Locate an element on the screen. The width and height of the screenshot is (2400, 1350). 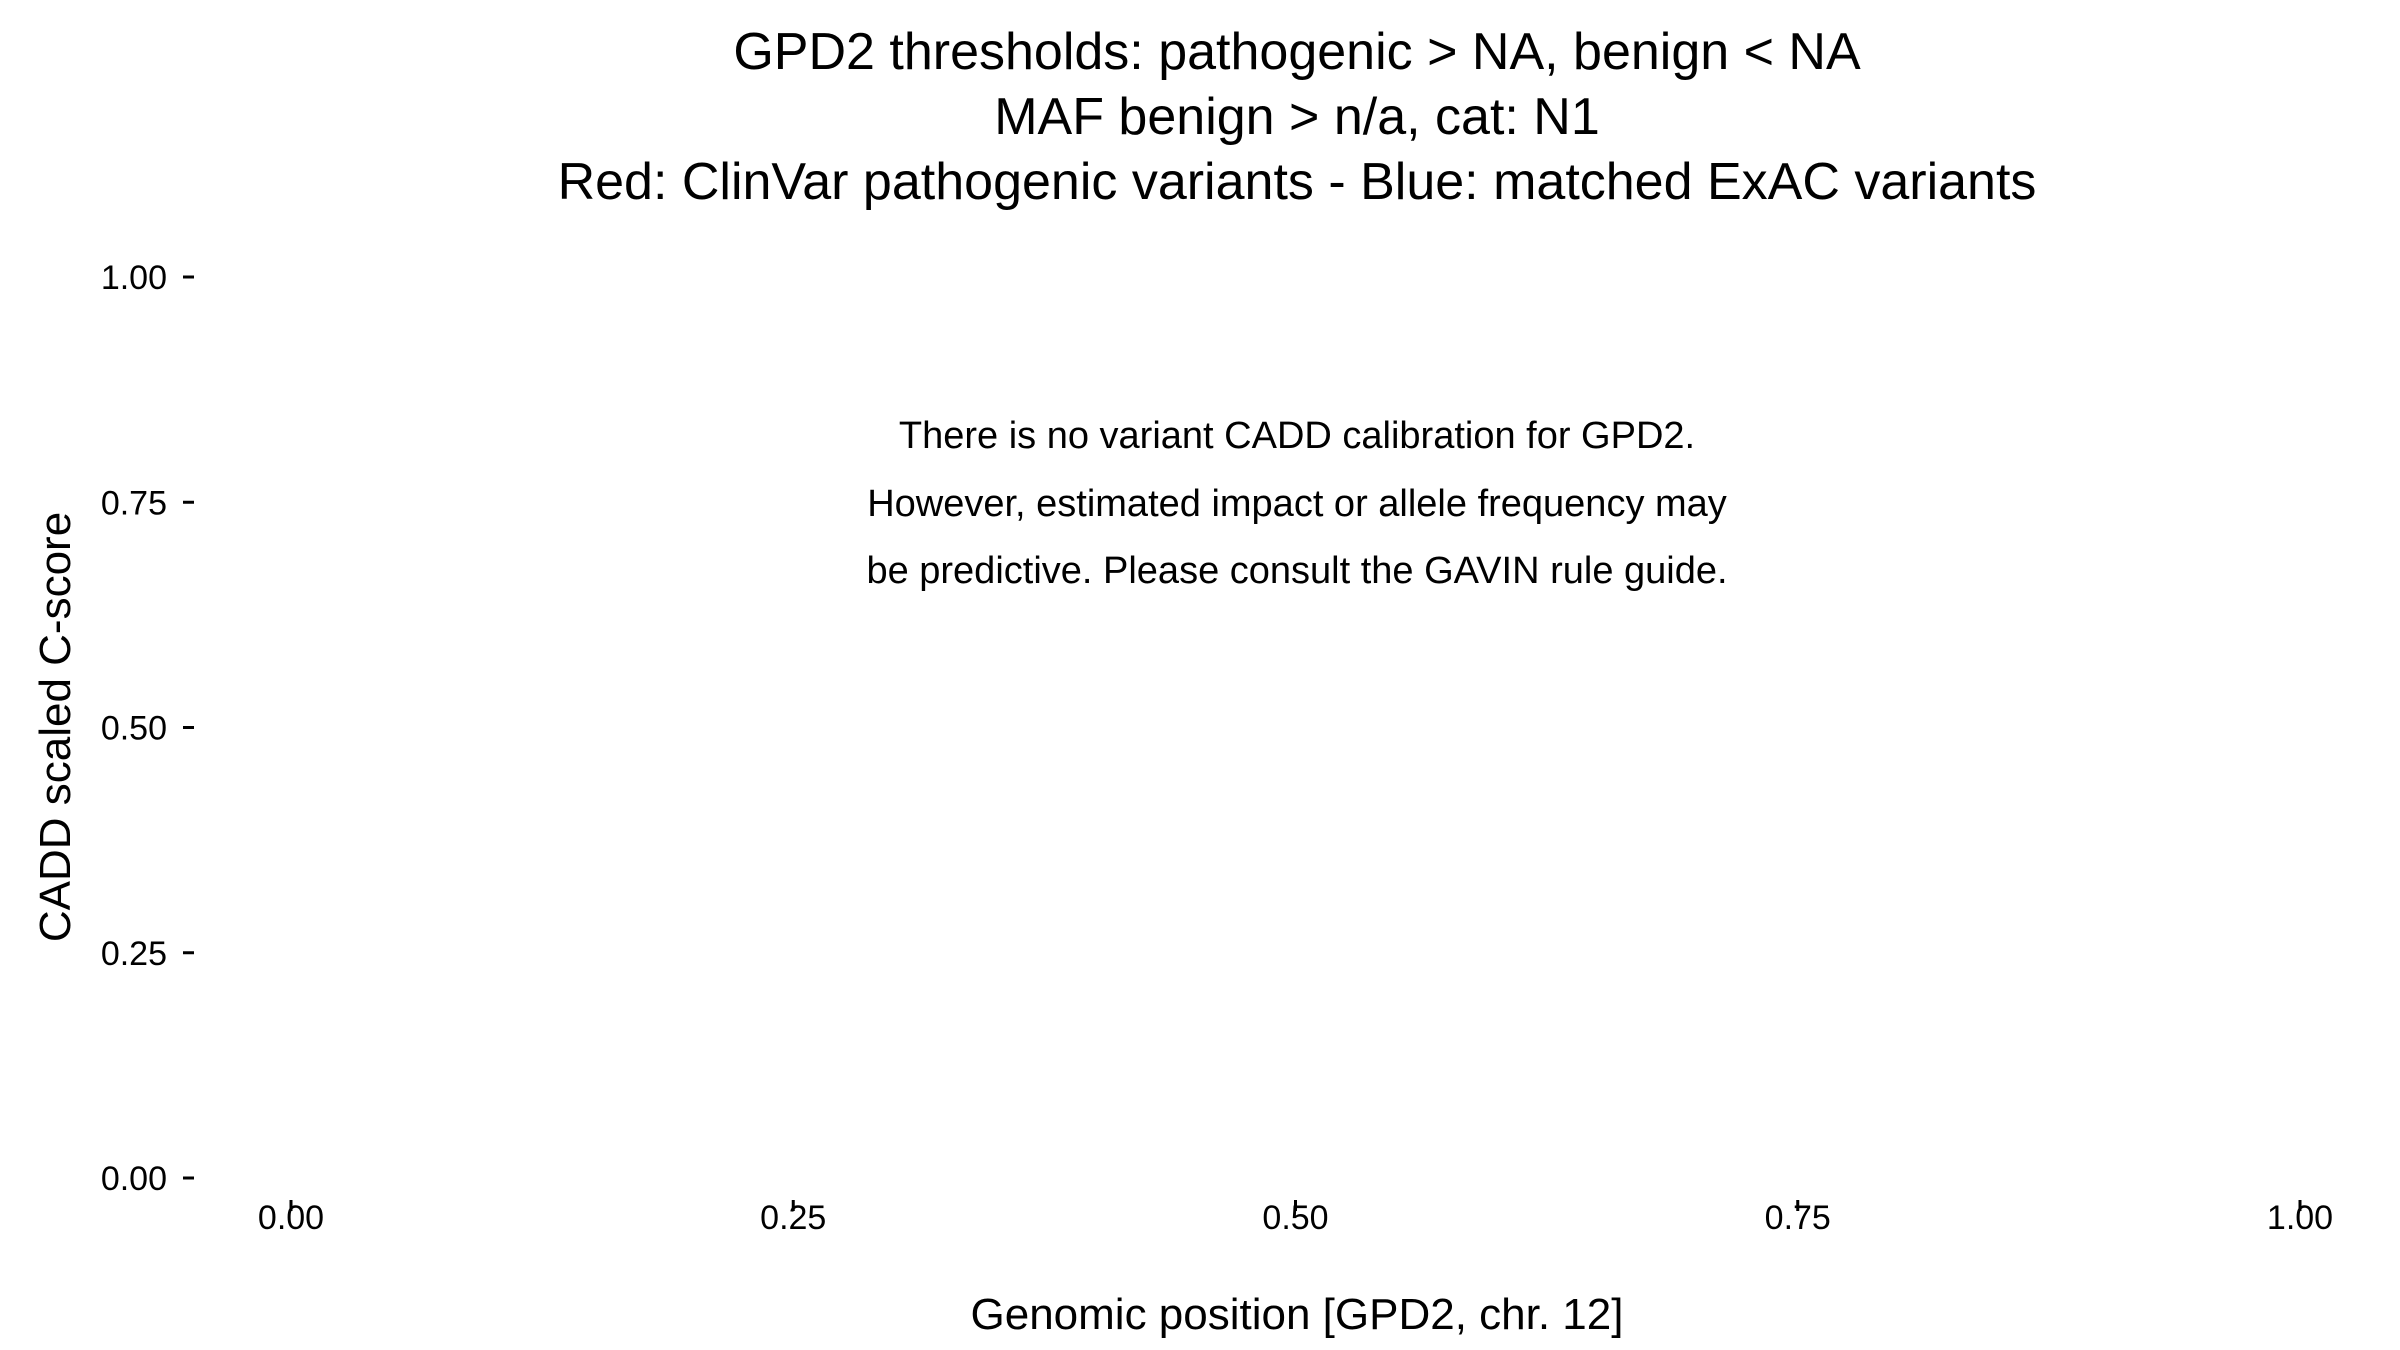
y-axis-label: CADD scaled C-score is located at coordinates (55, 727).